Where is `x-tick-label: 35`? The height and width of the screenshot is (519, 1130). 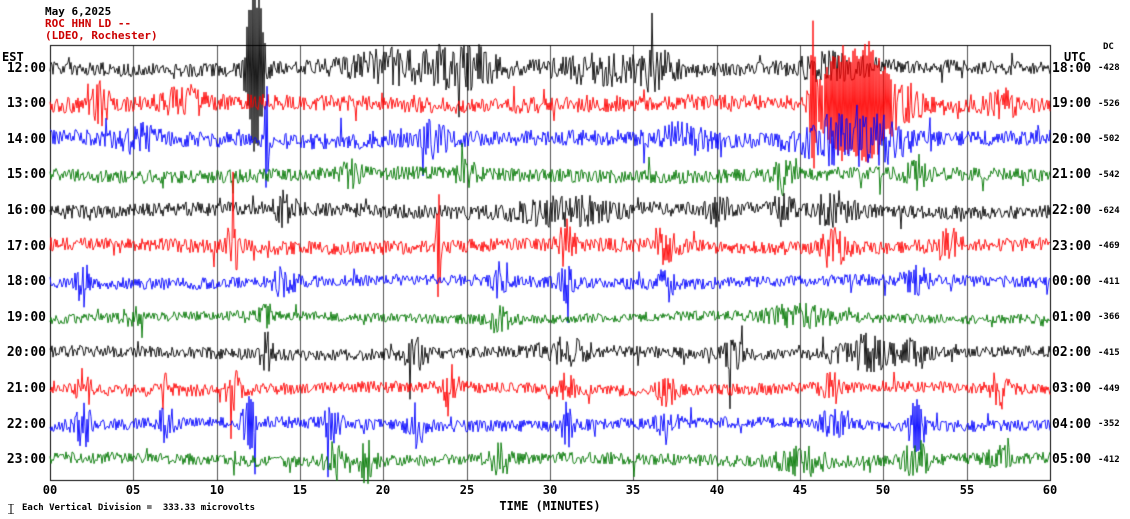 x-tick-label: 35 is located at coordinates (633, 490).